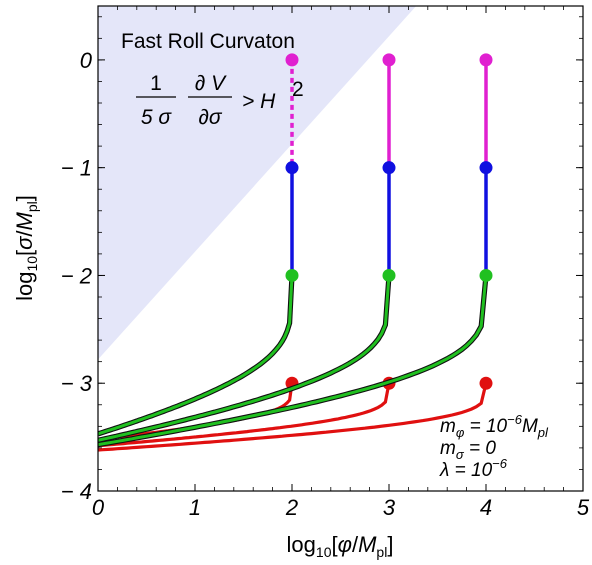  Describe the element at coordinates (76, 168) in the screenshot. I see `y-tick-label: − 1` at that location.